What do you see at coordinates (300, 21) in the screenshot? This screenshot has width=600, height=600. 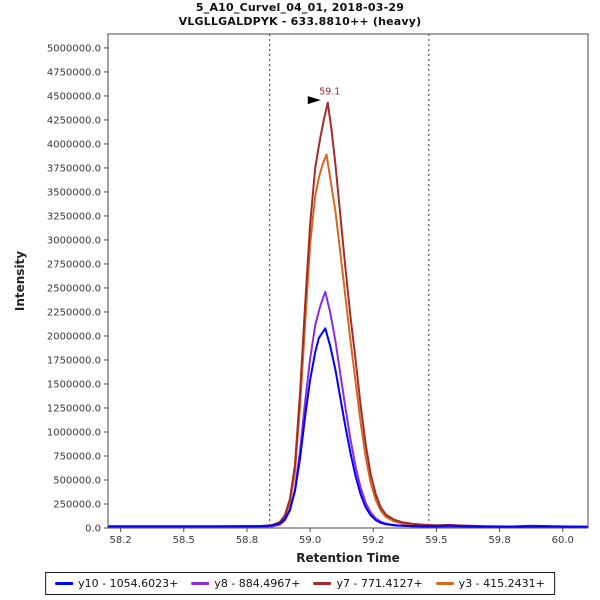 I see `chart-subtitle: VLGLLGALDPYK - 633.8810++ (heavy)` at bounding box center [300, 21].